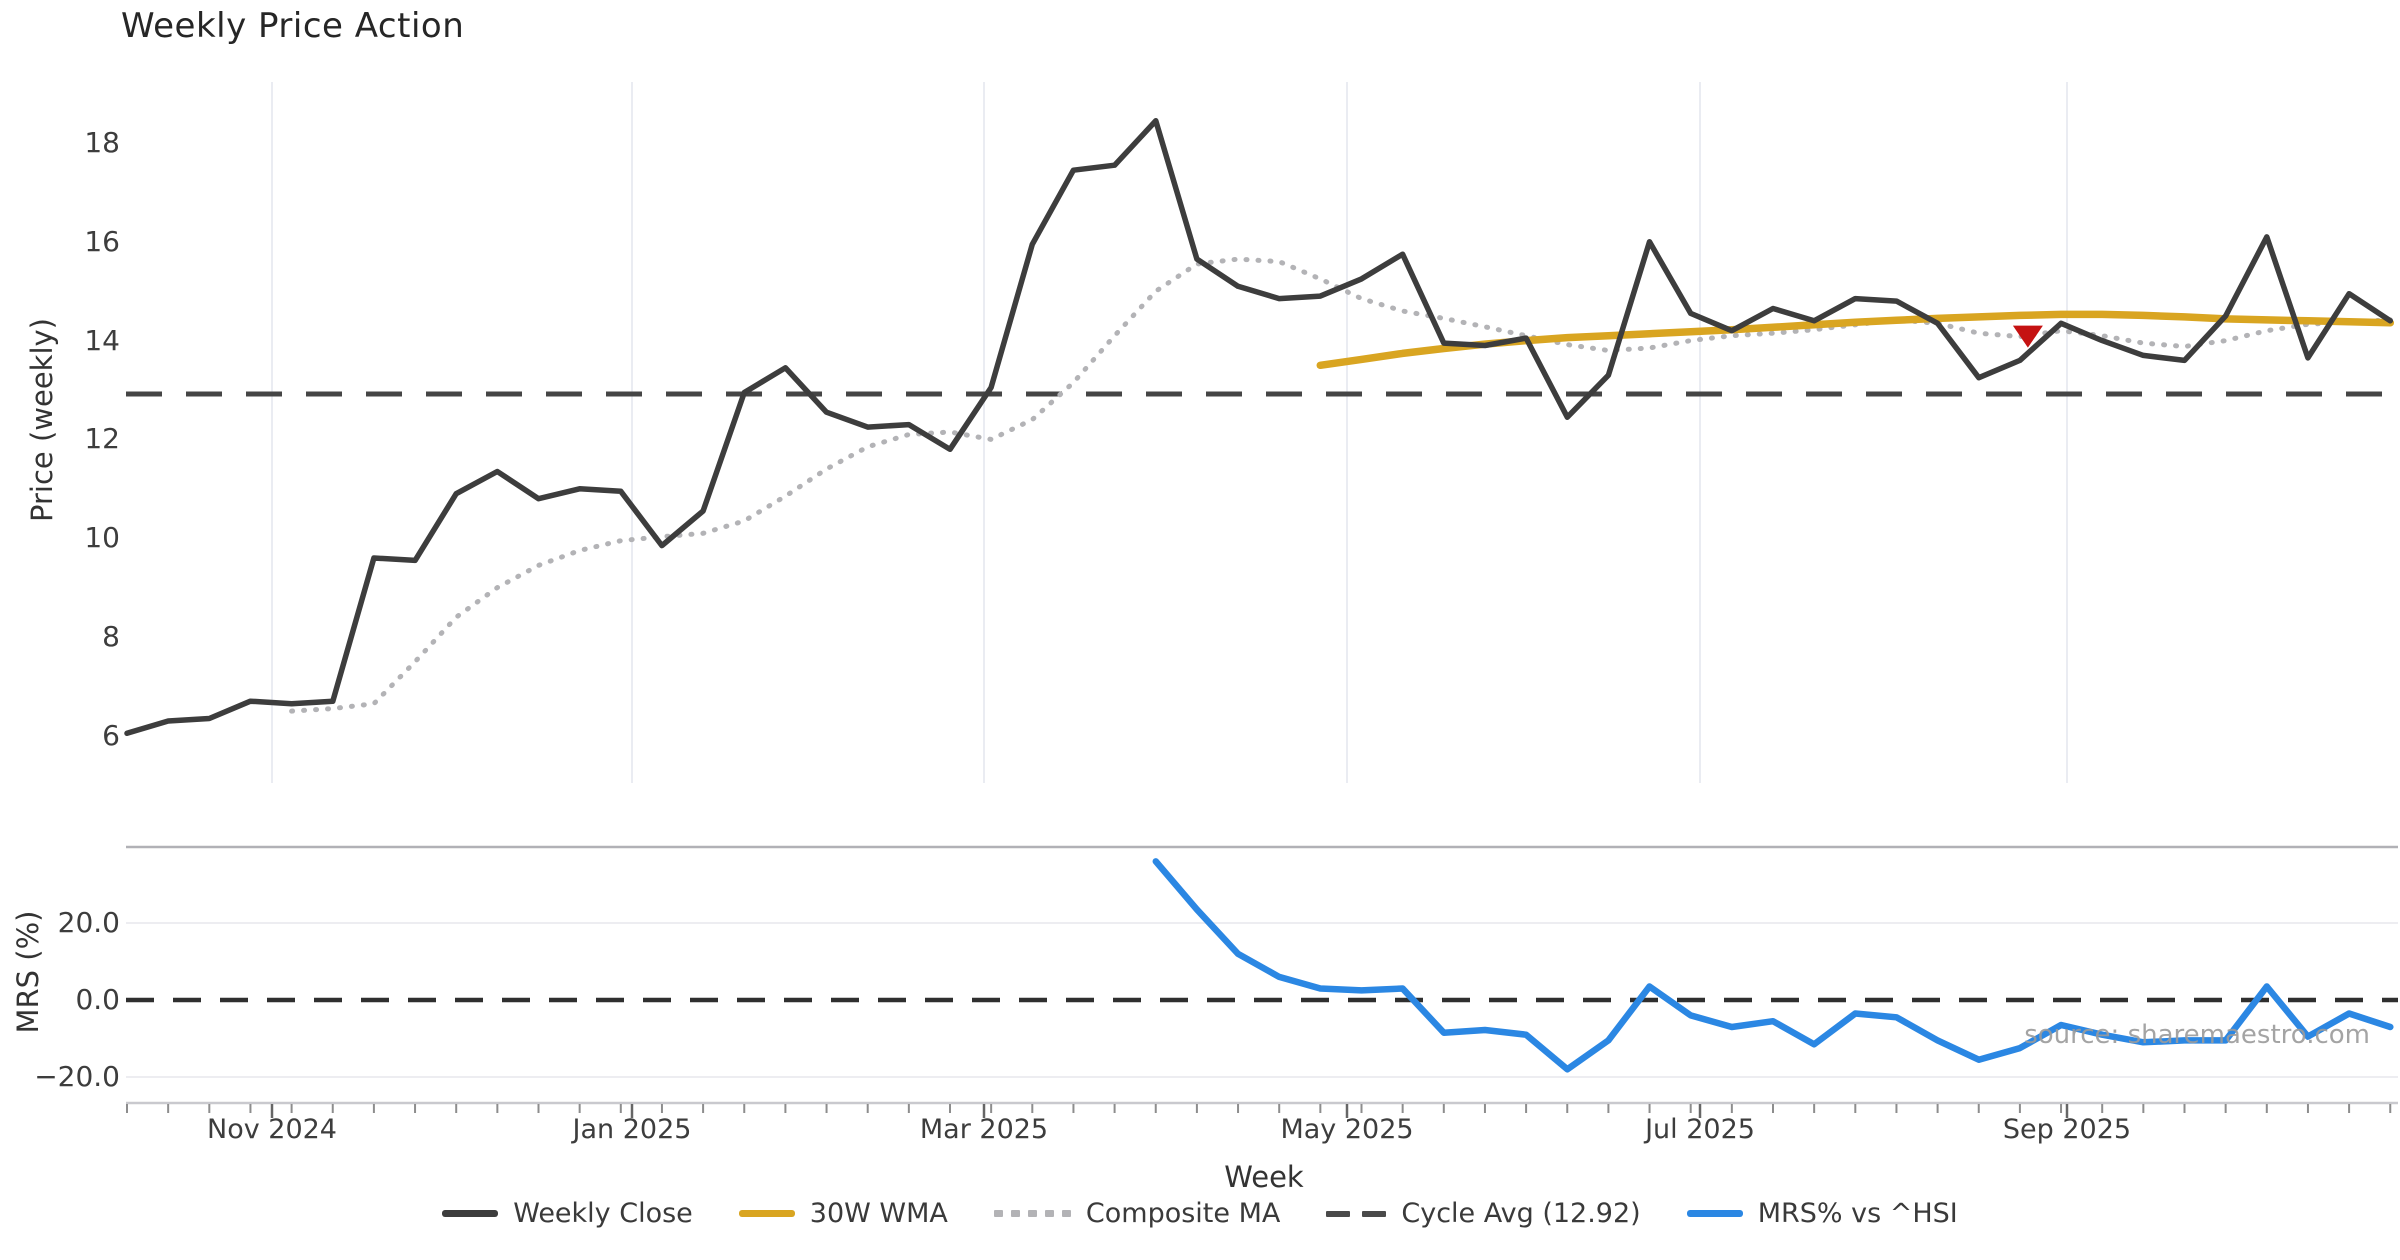 This screenshot has height=1260, width=2400. I want to click on y-axis-label-price: Price (weekly), so click(42, 420).